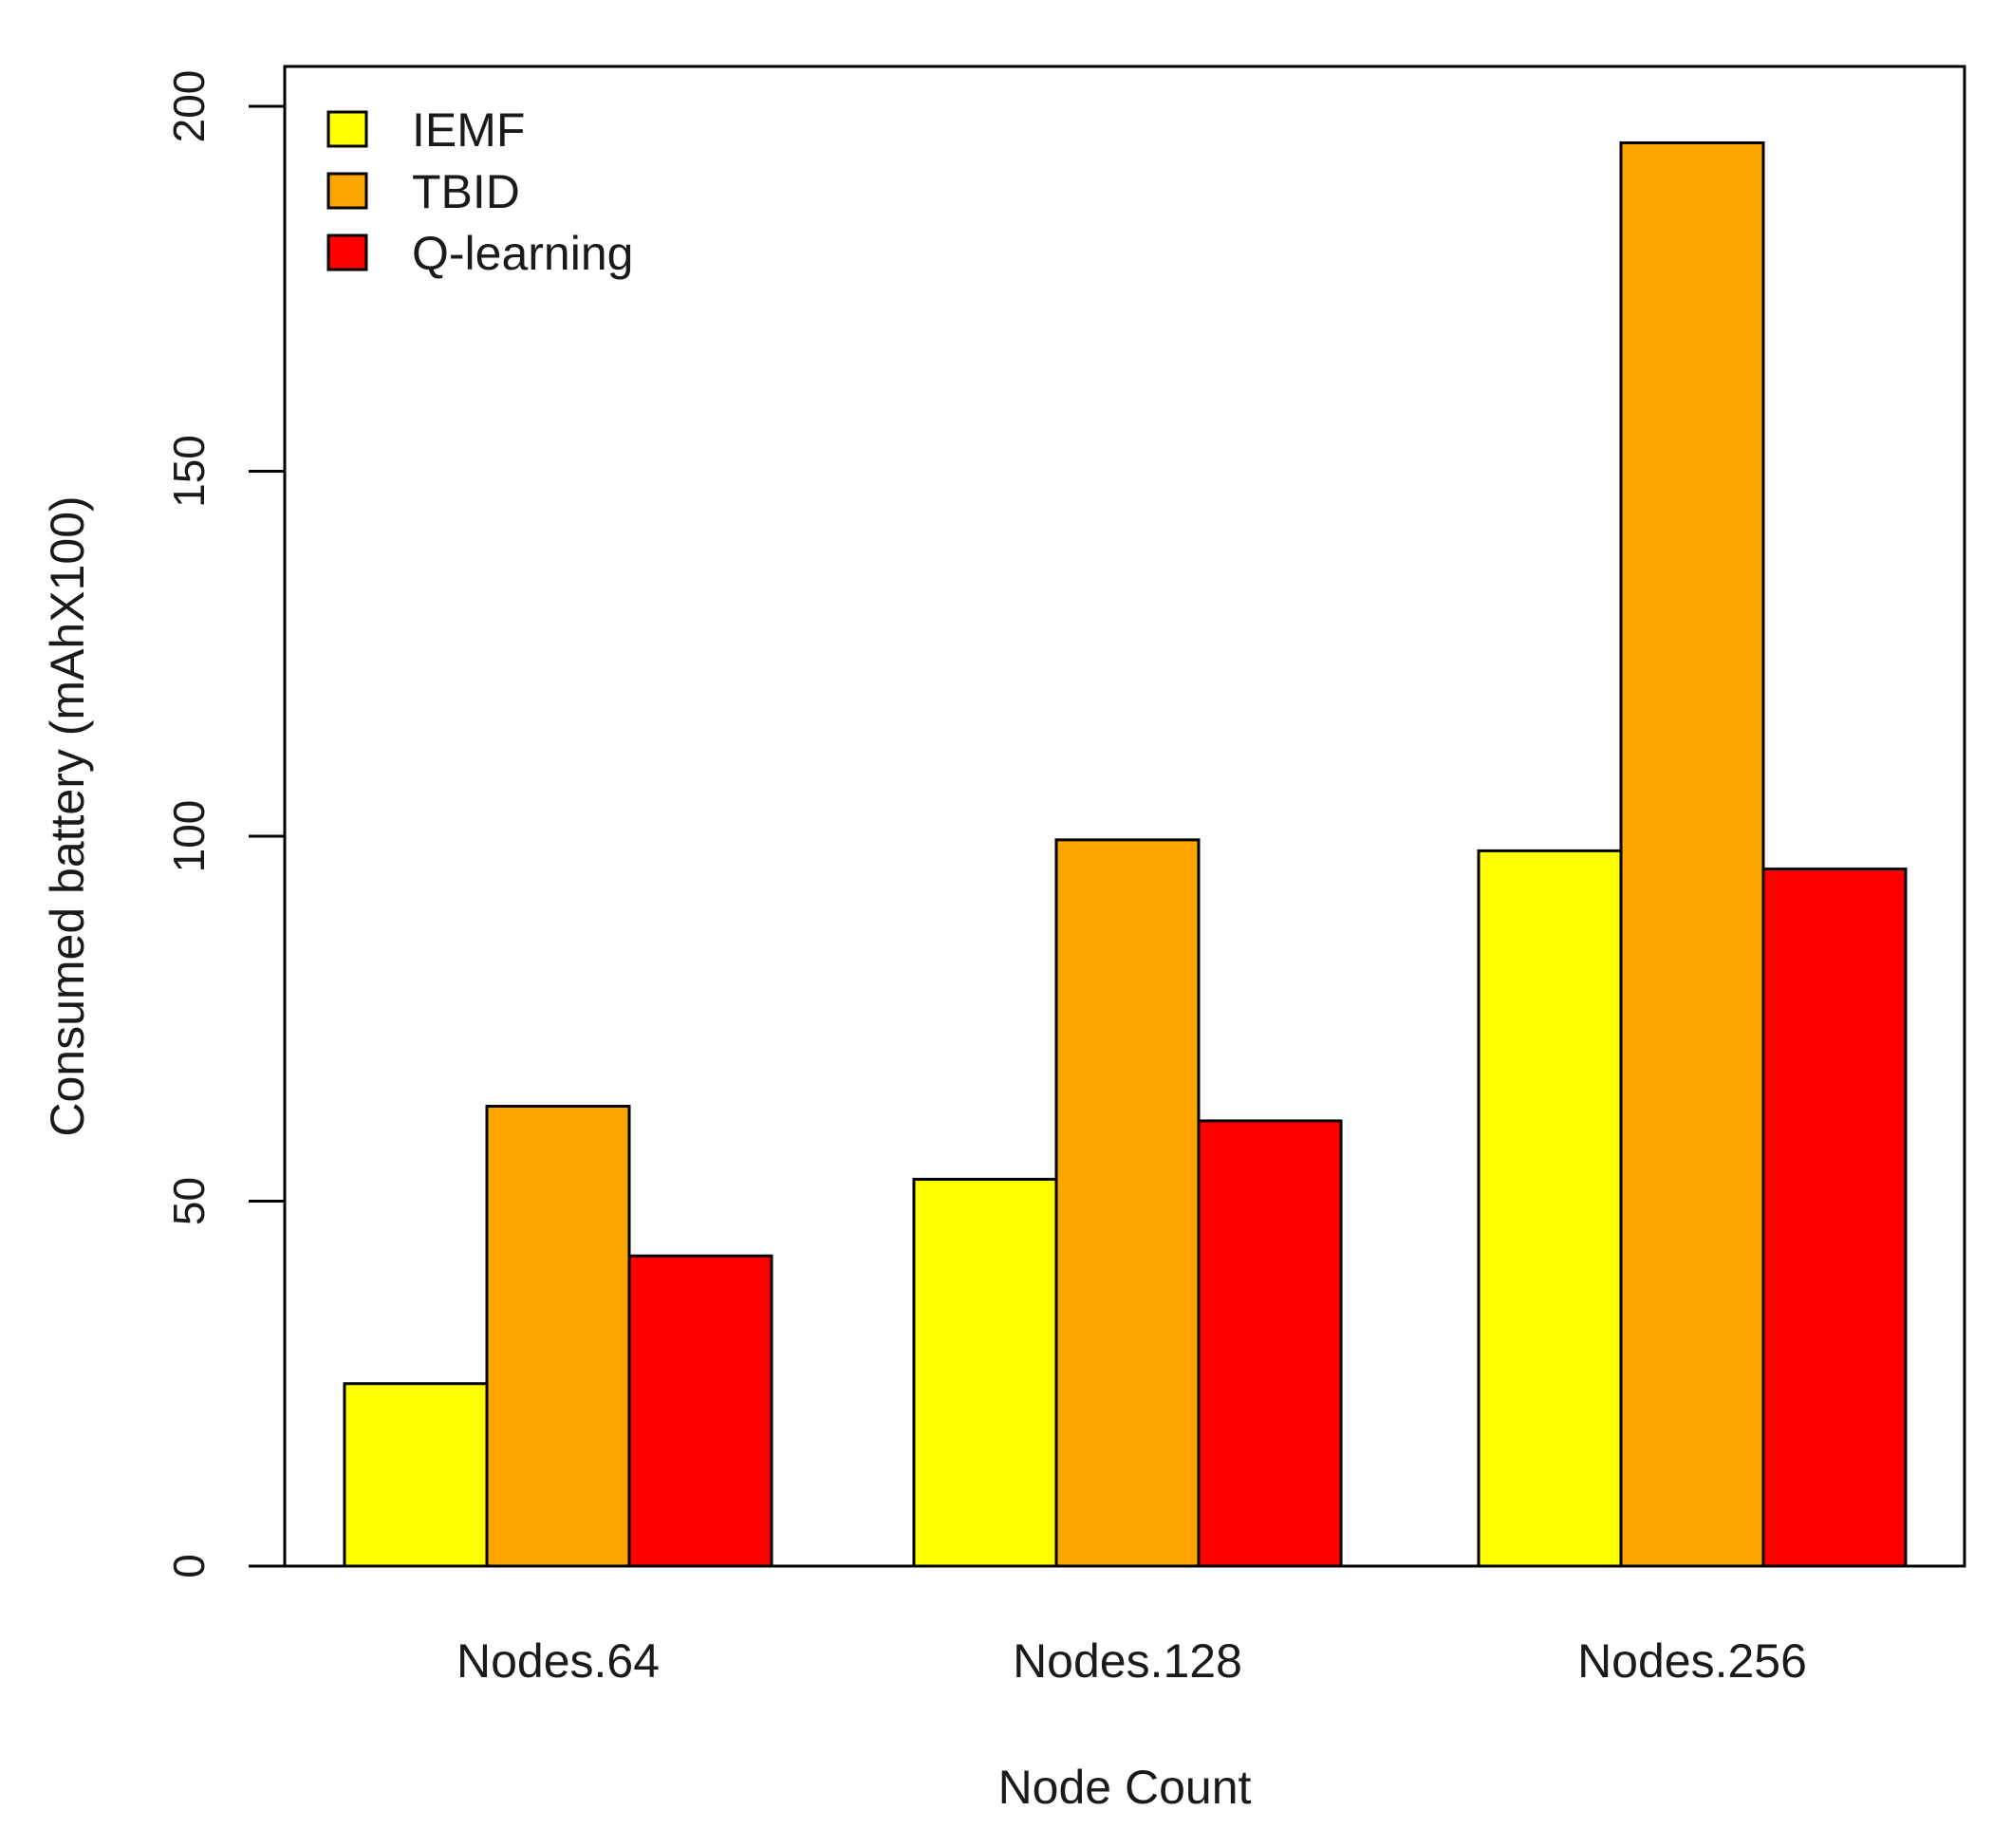  I want to click on x-category-labels: Nodes.64 Nodes.128 Nodes.256, so click(1131, 1661).